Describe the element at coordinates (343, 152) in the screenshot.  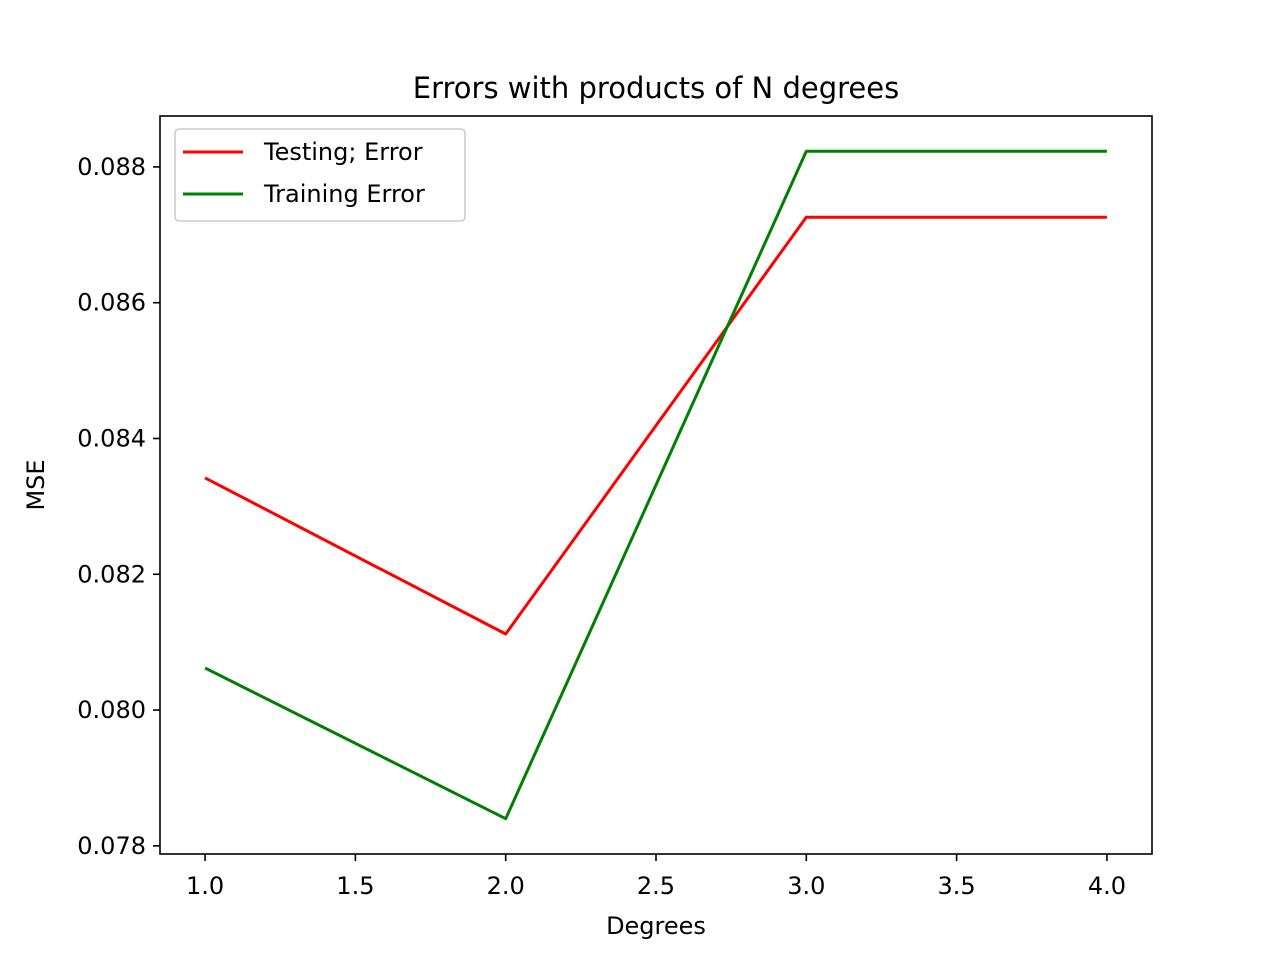
I see `legend-label-0: Testing; Error` at that location.